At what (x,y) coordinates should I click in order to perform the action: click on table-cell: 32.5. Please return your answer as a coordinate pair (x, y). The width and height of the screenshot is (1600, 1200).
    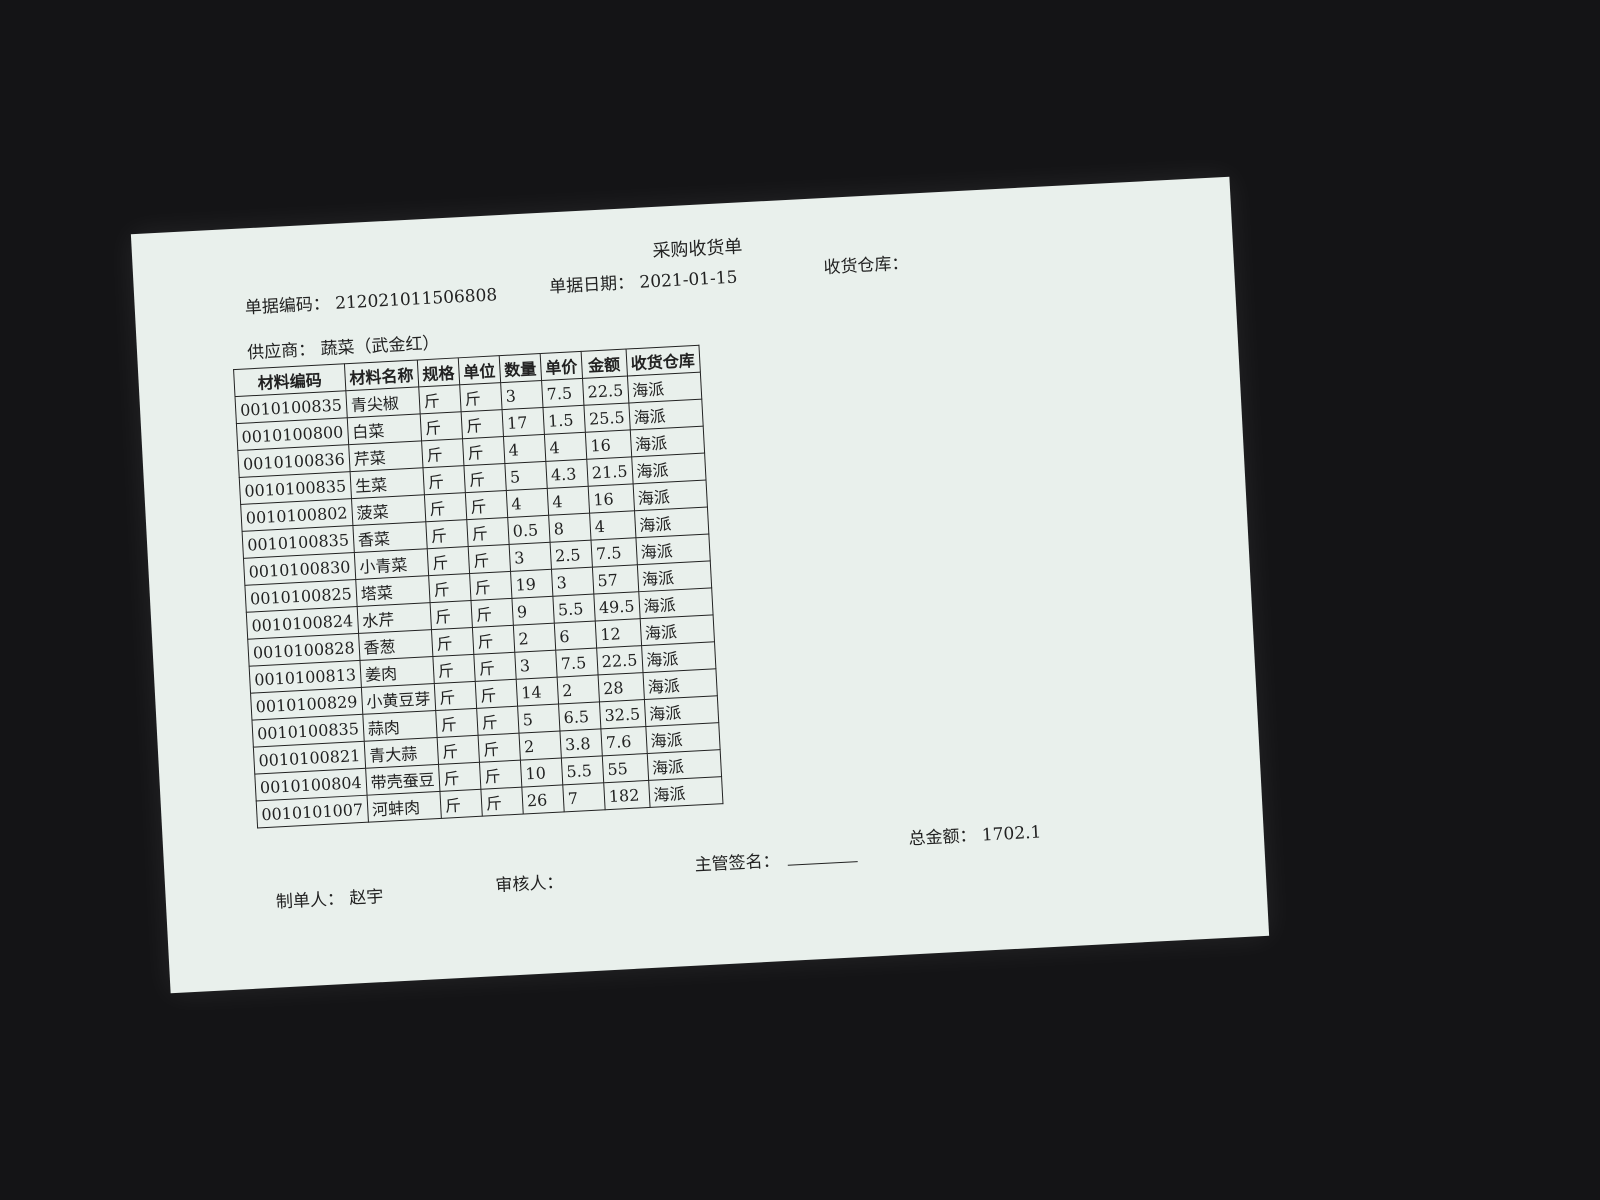
    Looking at the image, I should click on (622, 714).